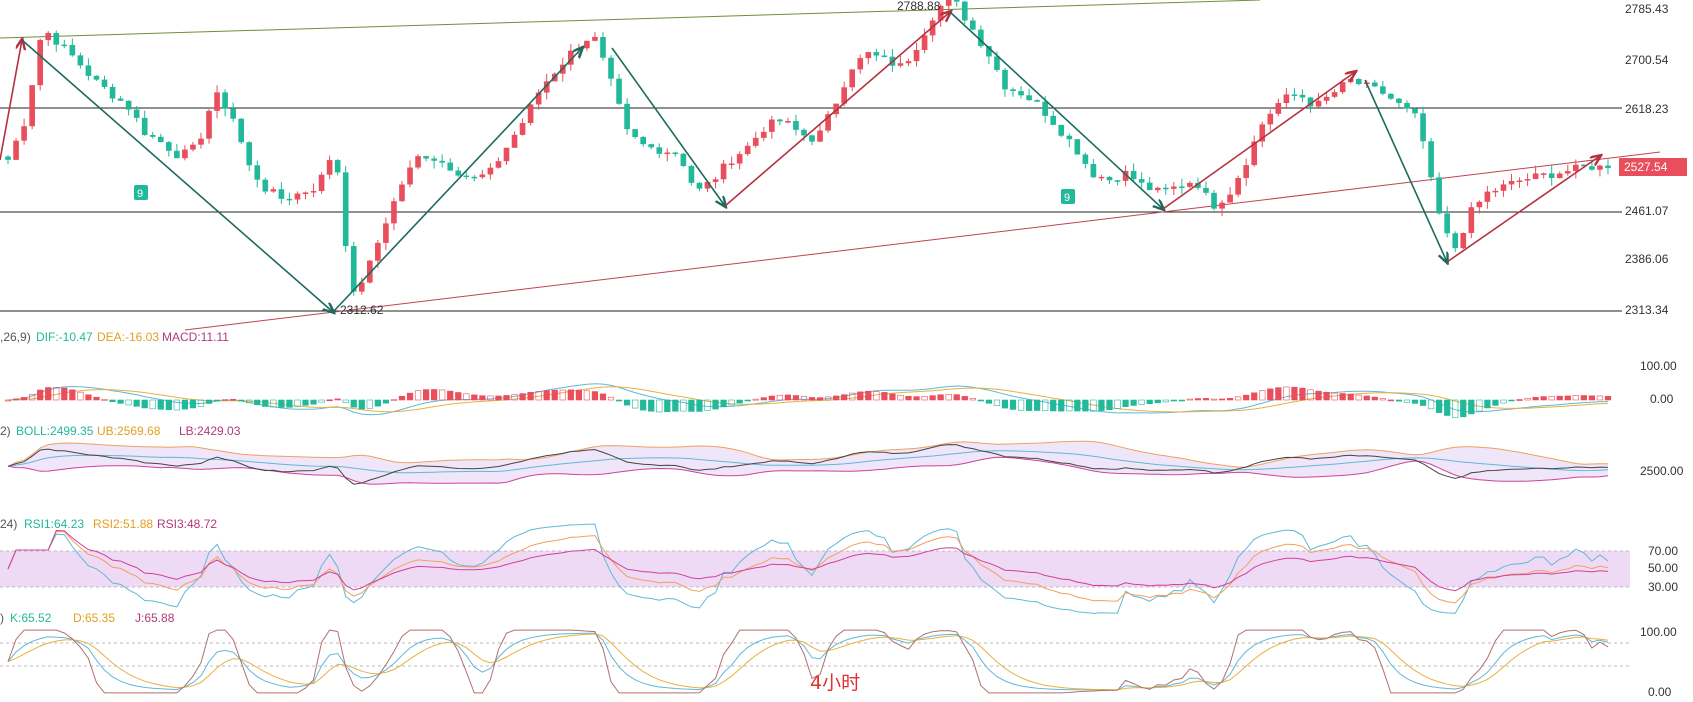 Image resolution: width=1693 pixels, height=702 pixels. What do you see at coordinates (94, 618) in the screenshot?
I see `svg-text: D:65.35` at bounding box center [94, 618].